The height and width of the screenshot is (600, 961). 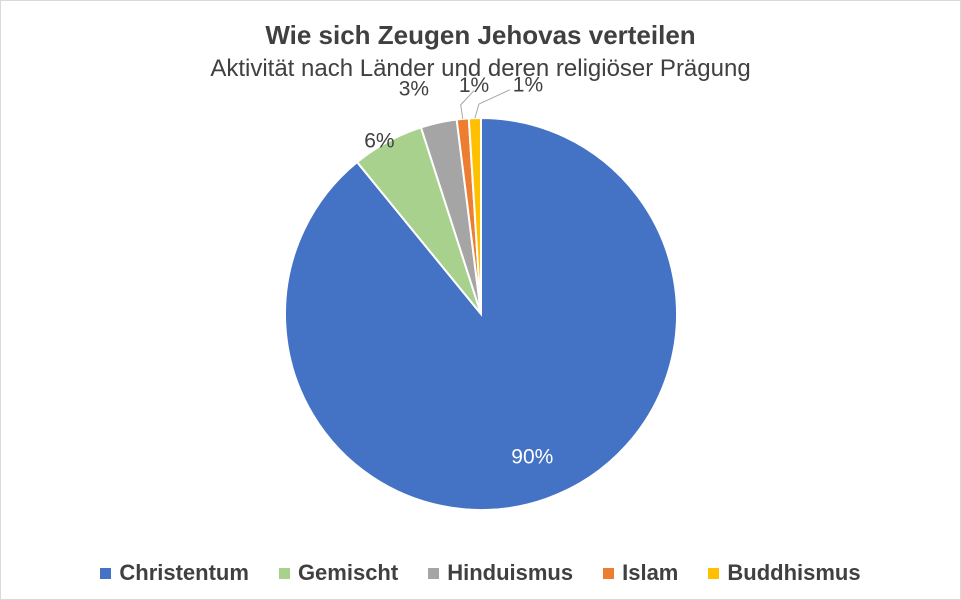 What do you see at coordinates (184, 572) in the screenshot?
I see `legend-label: Christentum` at bounding box center [184, 572].